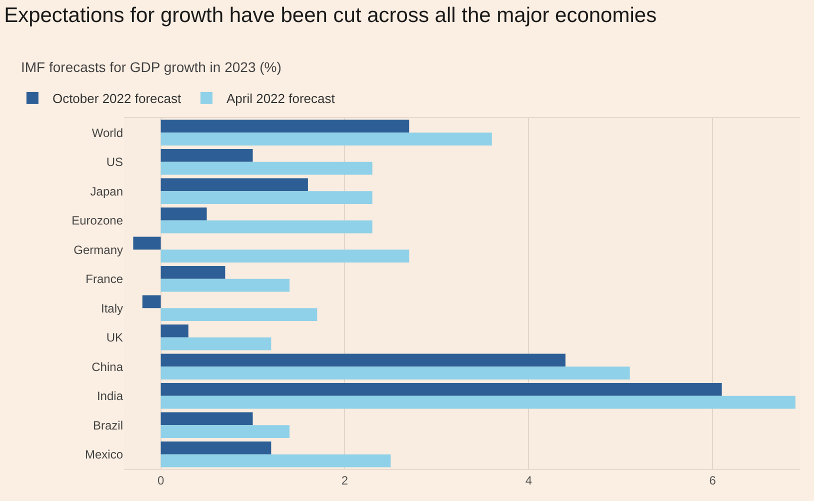  Describe the element at coordinates (114, 162) in the screenshot. I see `y-tick-label: US` at that location.